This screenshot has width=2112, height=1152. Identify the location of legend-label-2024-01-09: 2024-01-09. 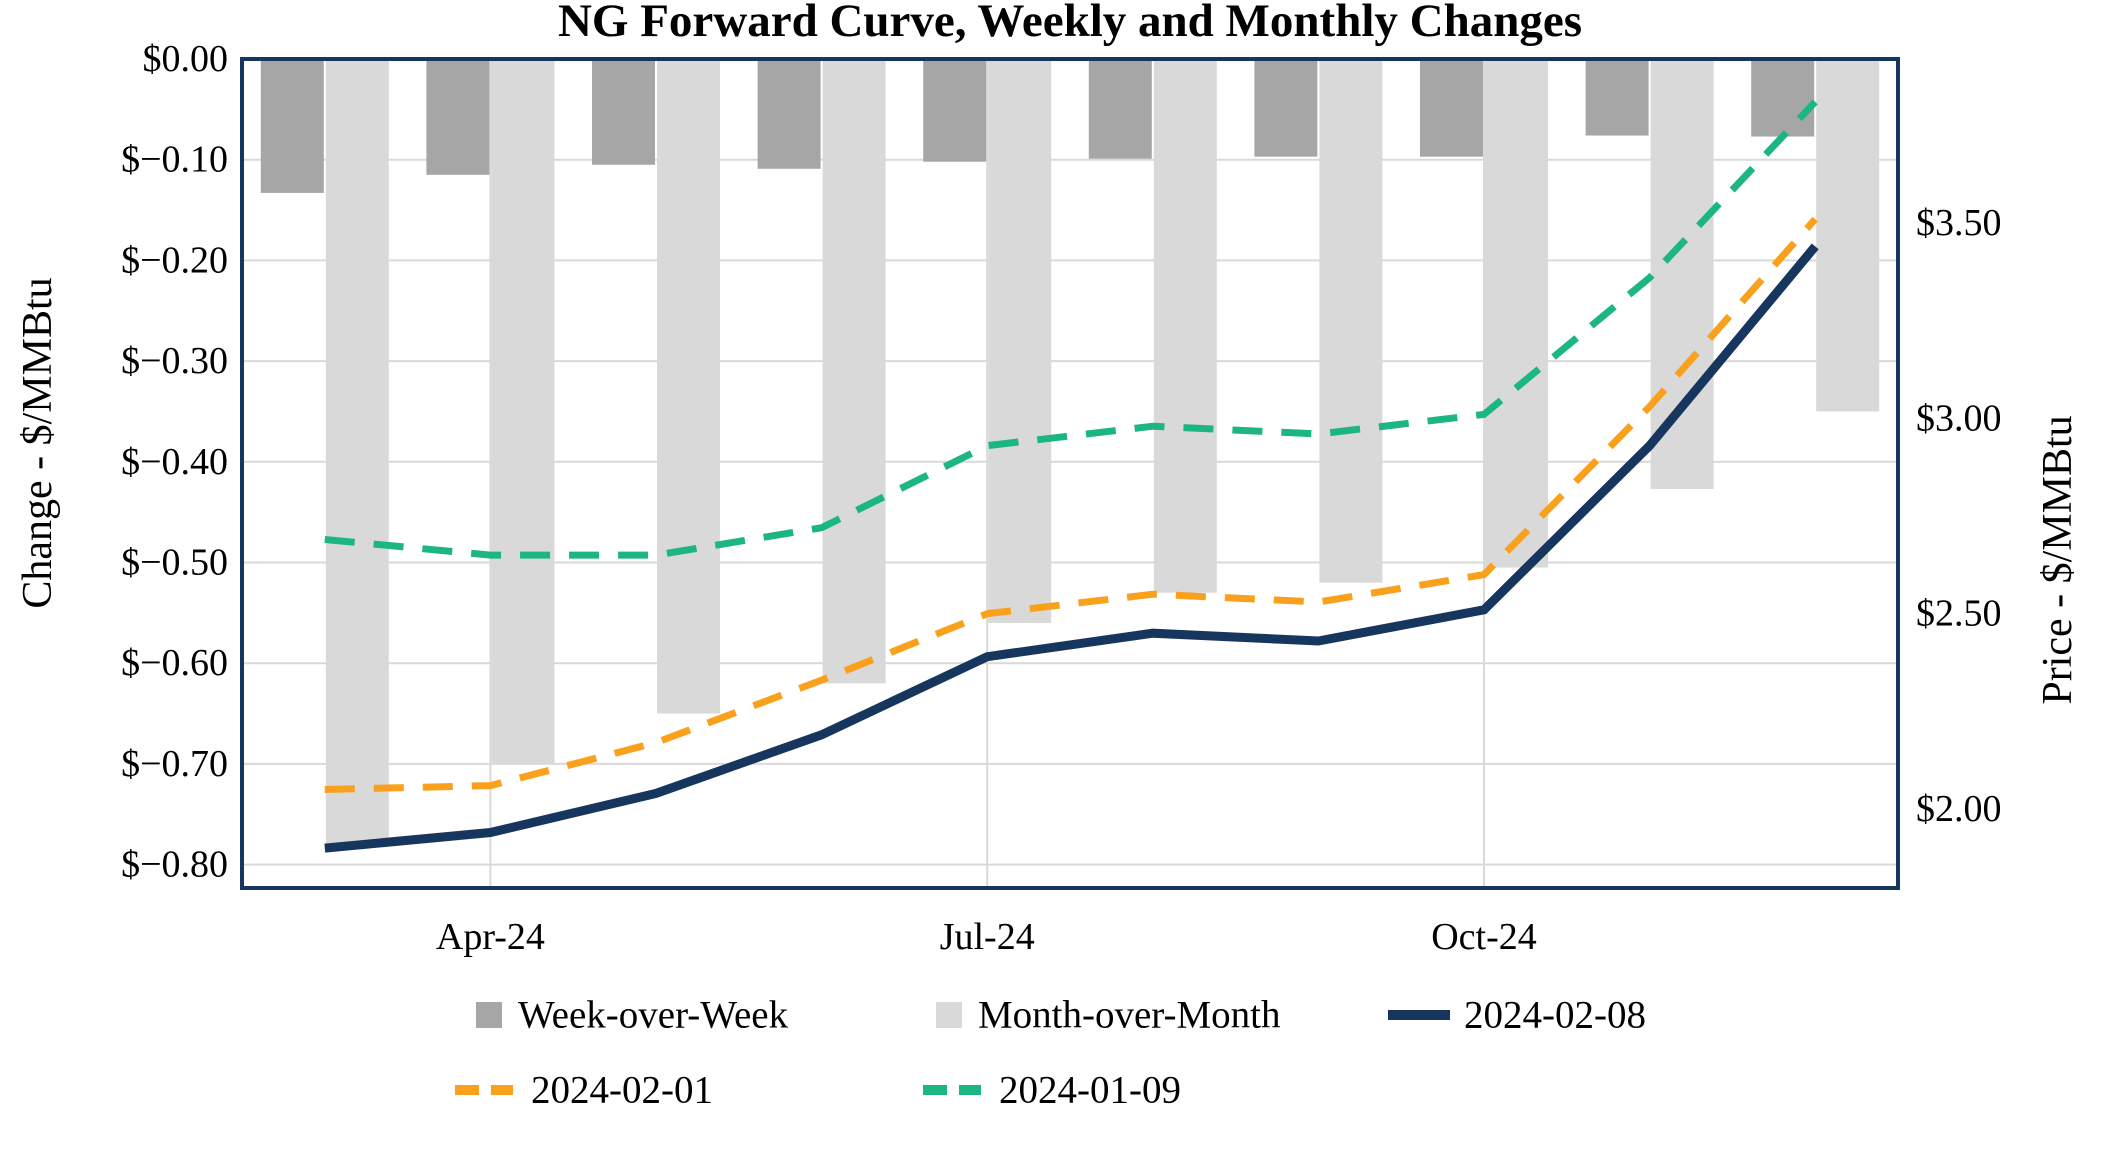
(1090, 1090).